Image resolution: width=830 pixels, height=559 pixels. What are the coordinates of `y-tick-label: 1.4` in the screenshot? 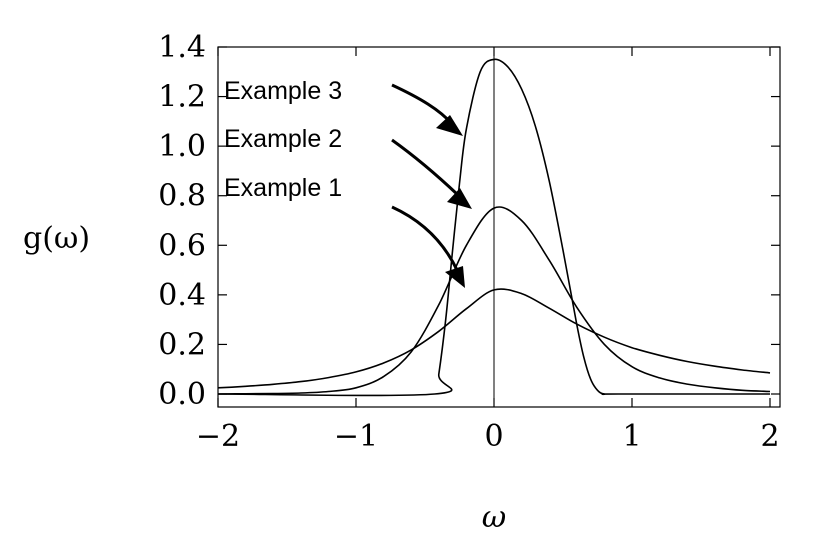 It's located at (182, 47).